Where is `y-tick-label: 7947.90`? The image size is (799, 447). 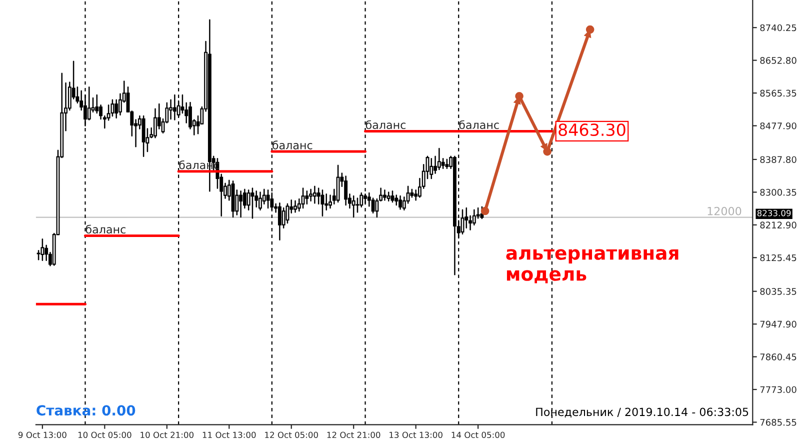 y-tick-label: 7947.90 is located at coordinates (778, 324).